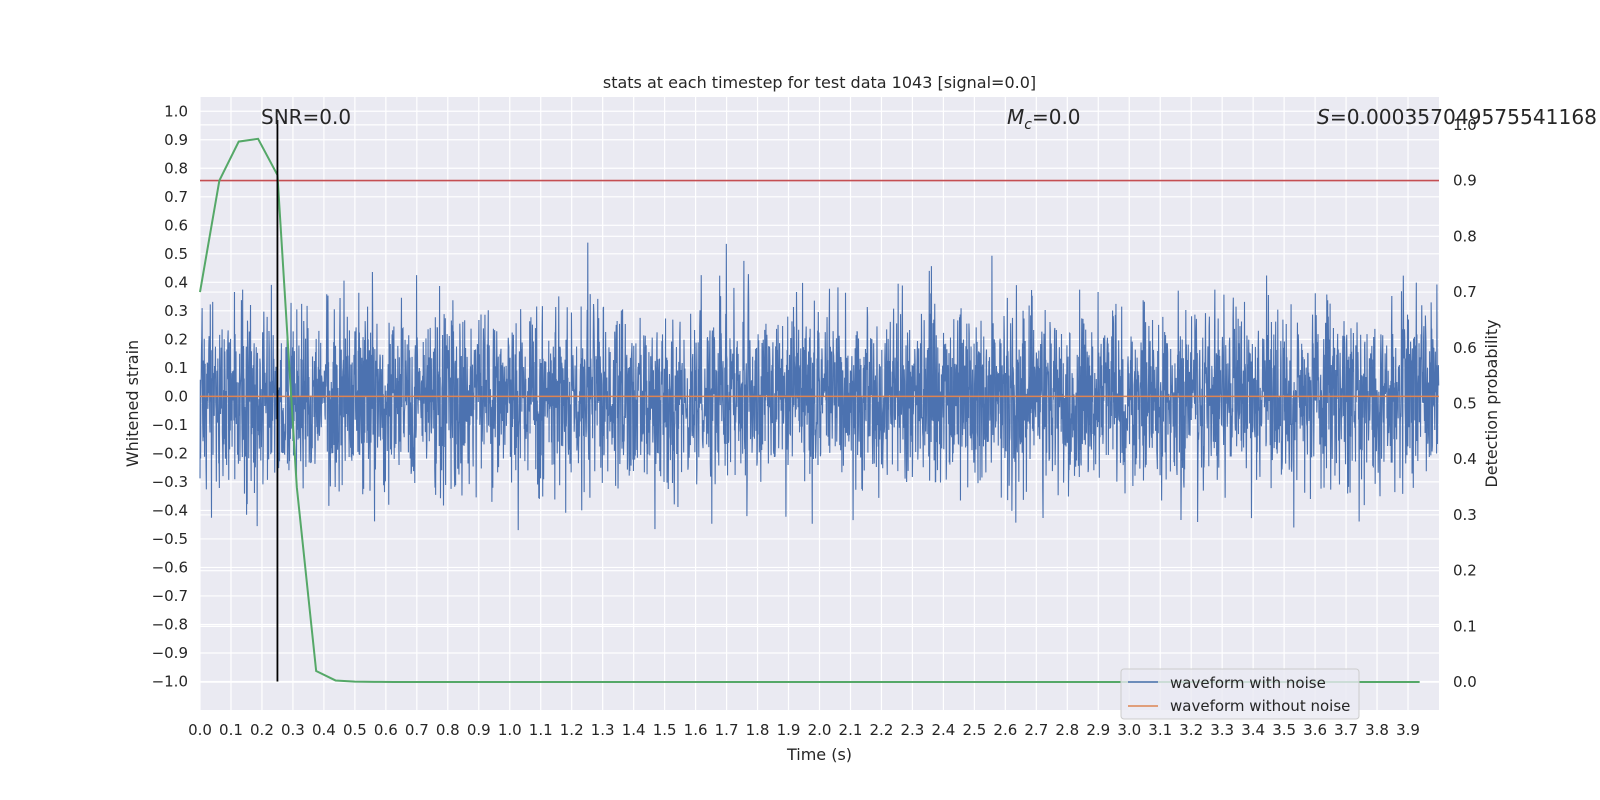  Describe the element at coordinates (1465, 181) in the screenshot. I see `y2-tick-label: 0.9` at that location.